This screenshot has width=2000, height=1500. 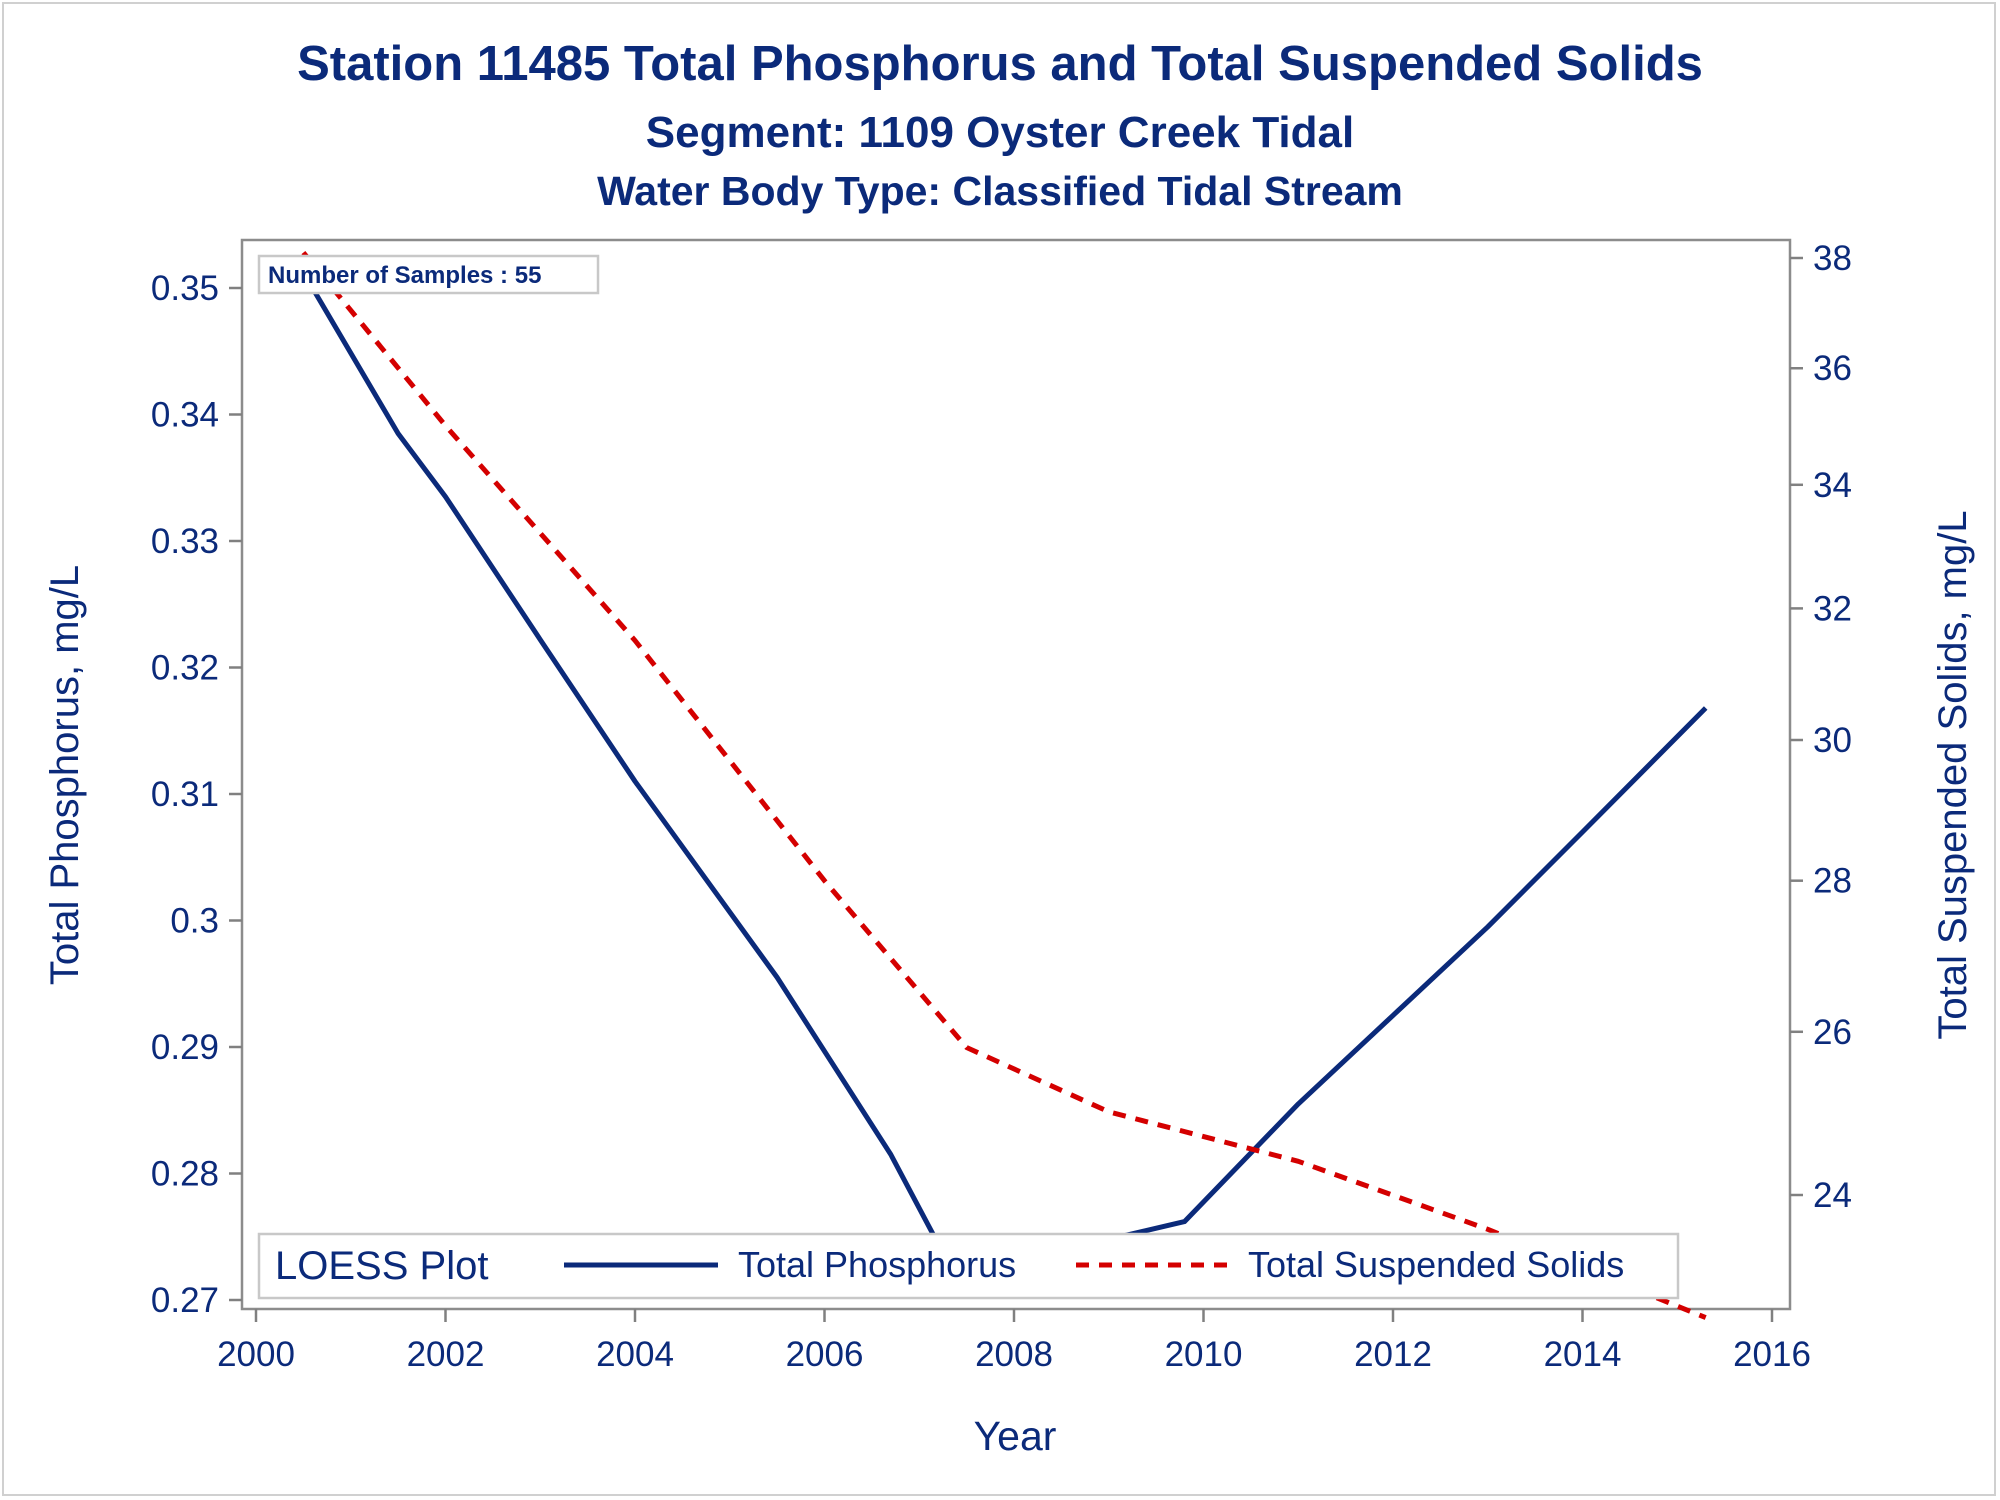 I want to click on y2-tick-label: 30, so click(x=1832, y=740).